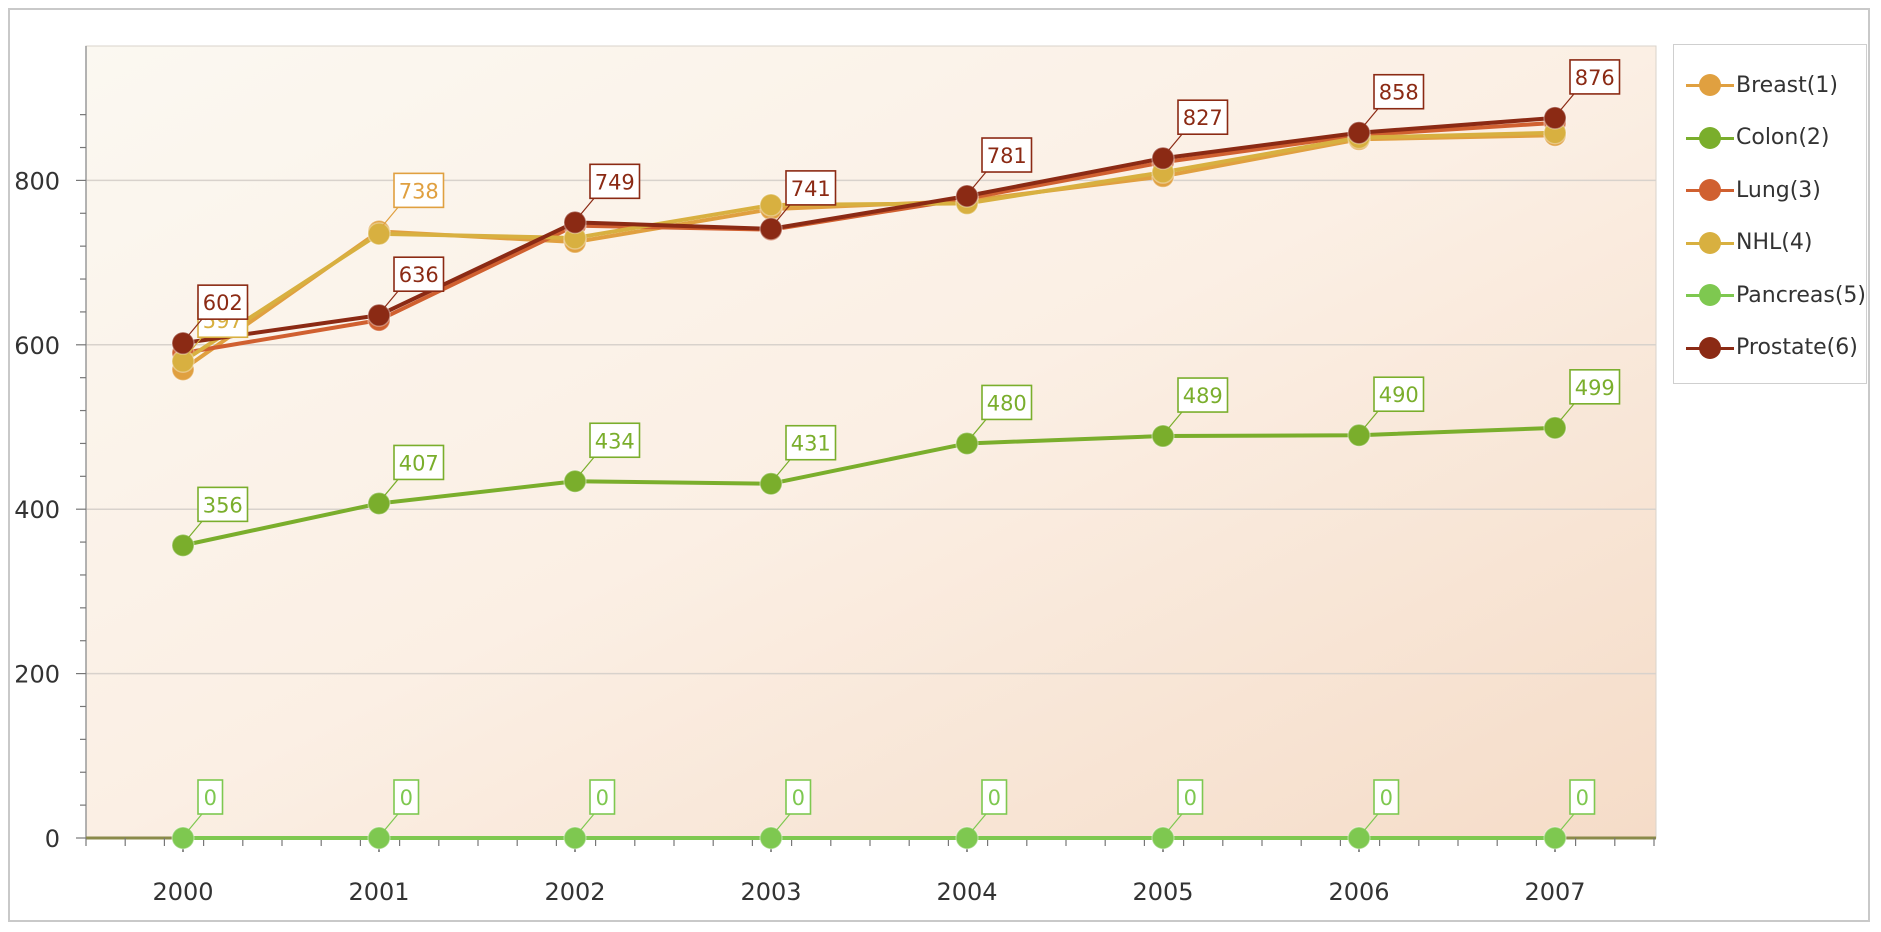 The image size is (1881, 932). What do you see at coordinates (574, 892) in the screenshot?
I see `x-tick-label-2002: 2002` at bounding box center [574, 892].